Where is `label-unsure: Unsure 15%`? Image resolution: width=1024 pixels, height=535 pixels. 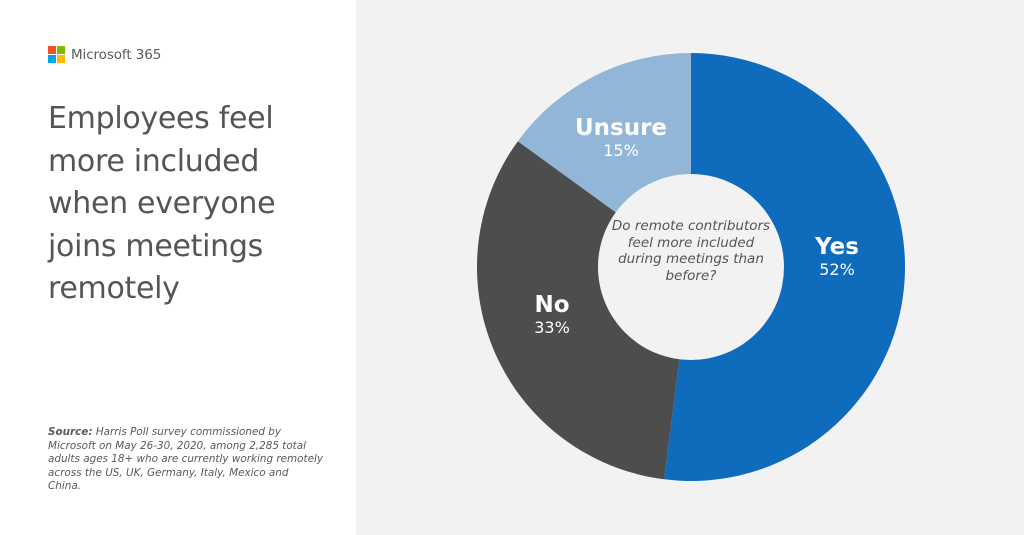 label-unsure: Unsure 15% is located at coordinates (621, 138).